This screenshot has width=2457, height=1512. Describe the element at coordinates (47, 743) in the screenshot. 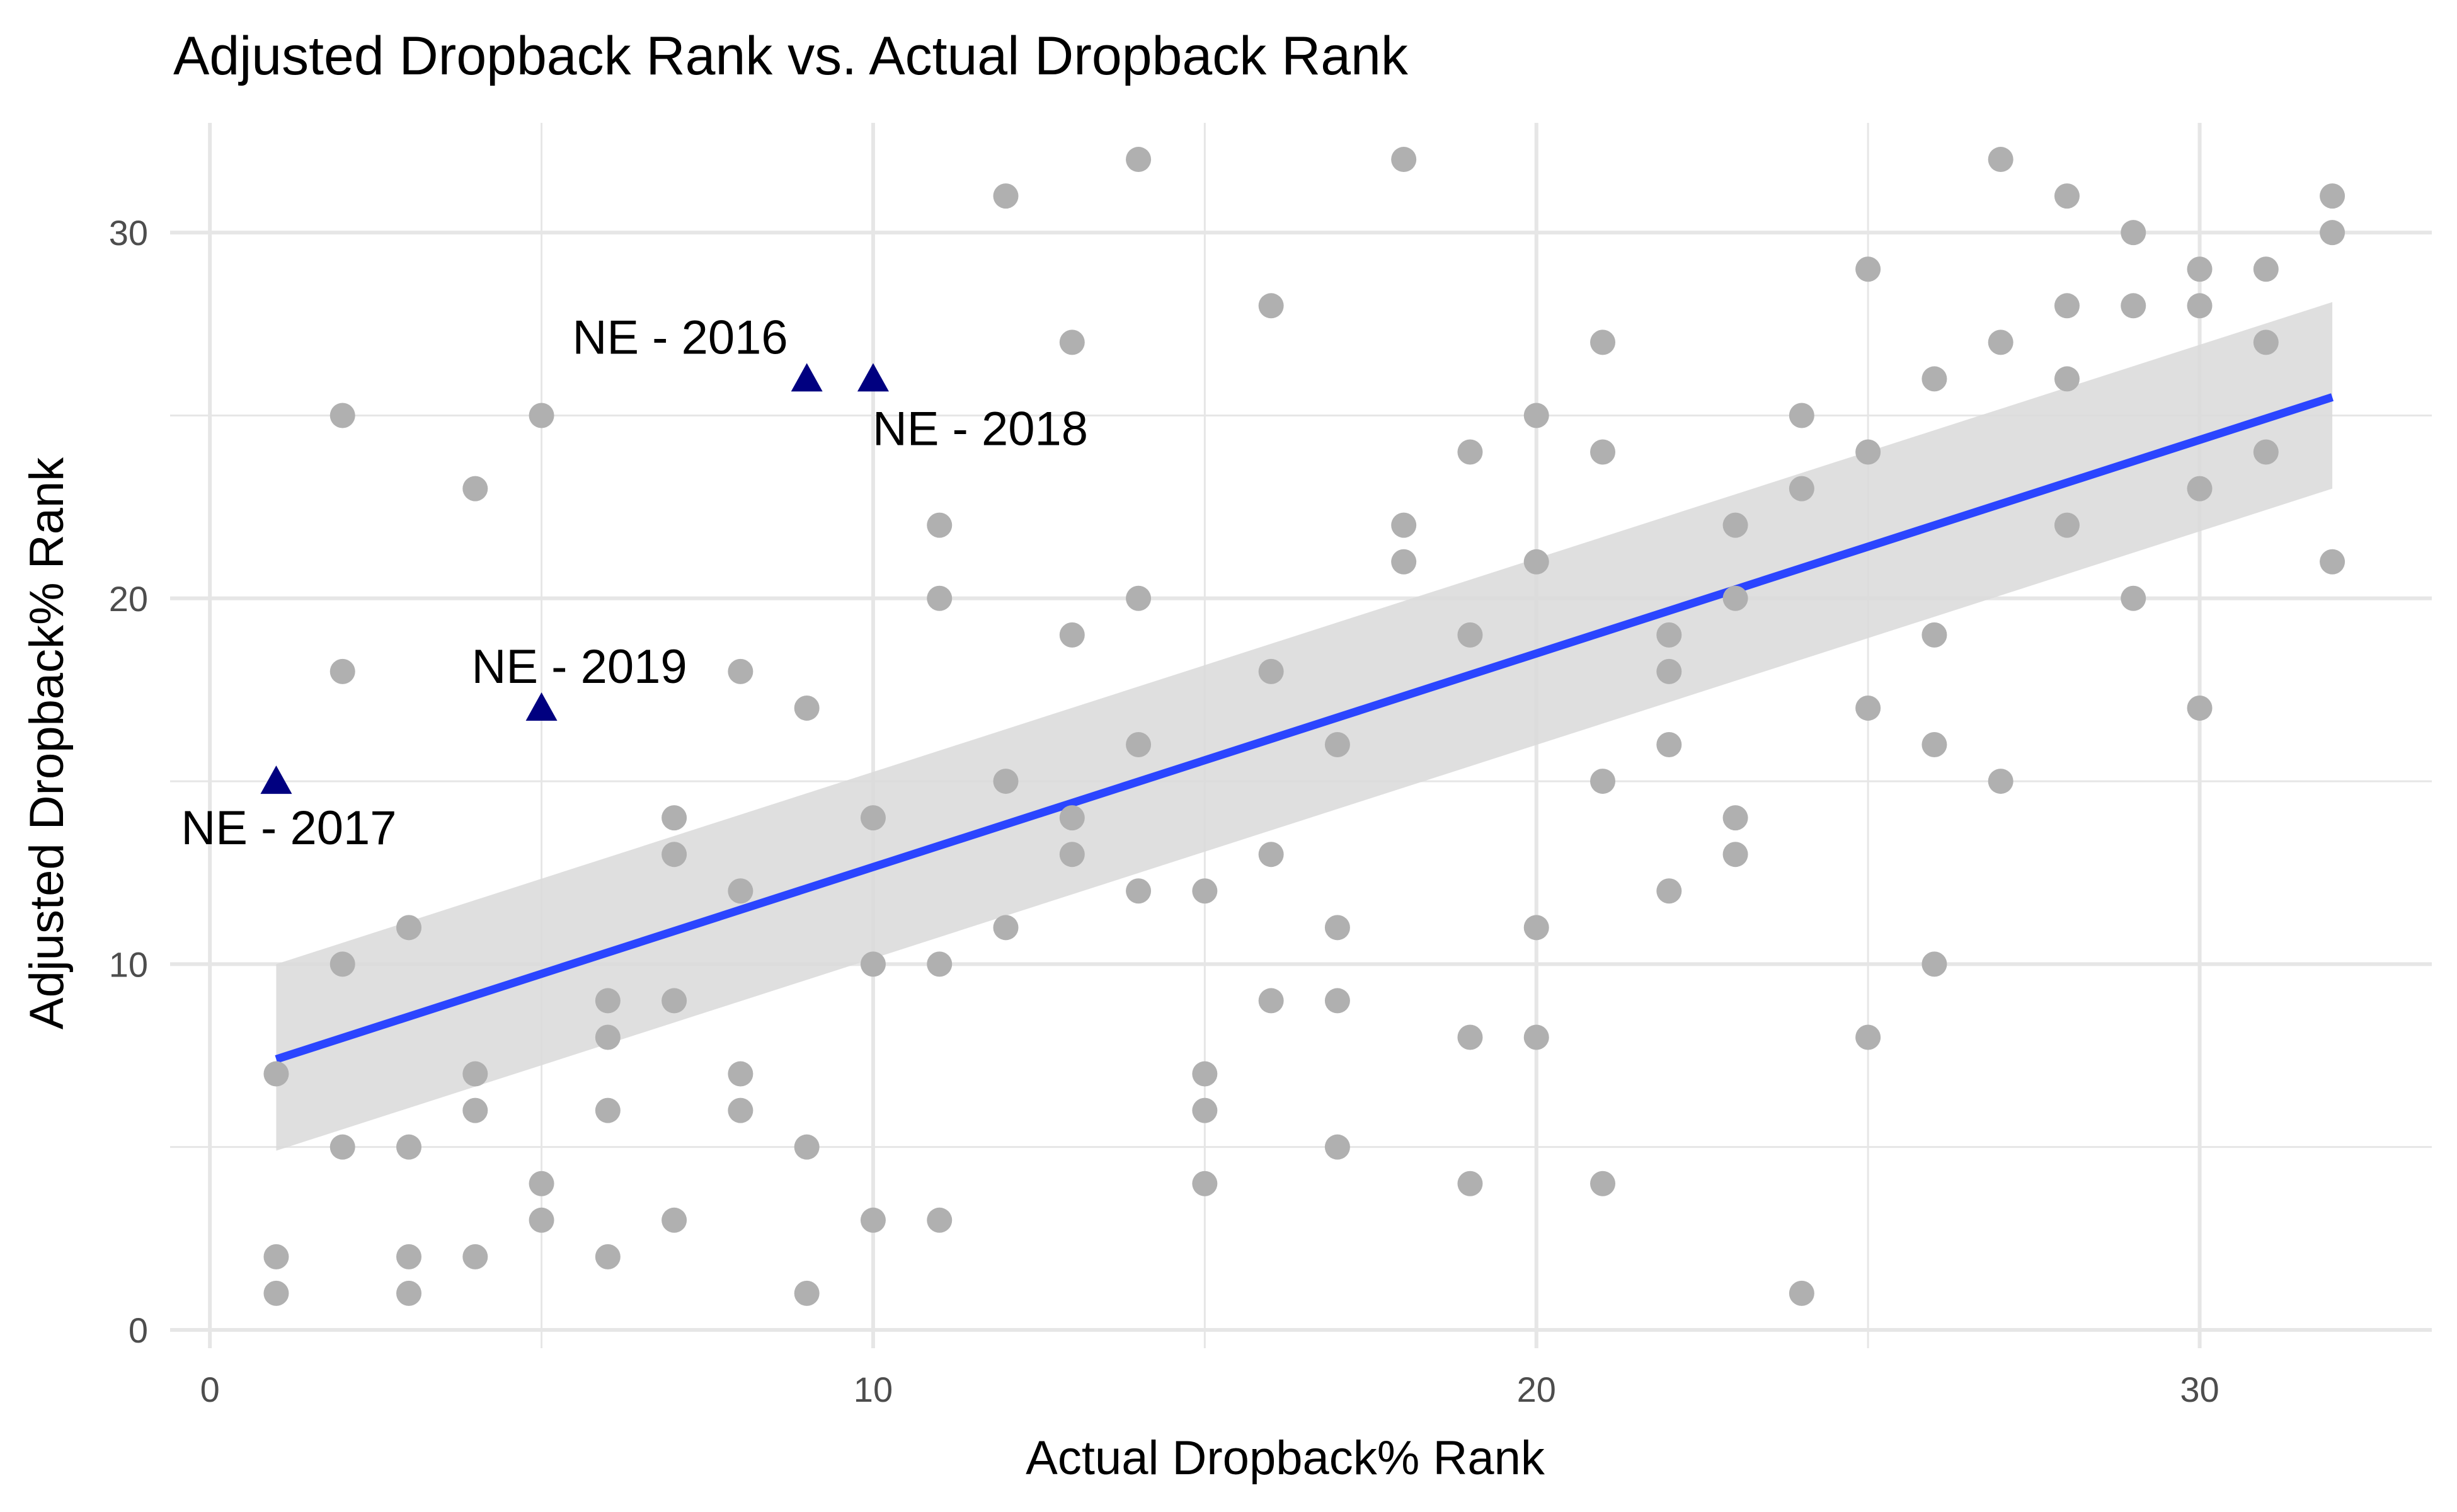

I see `y-axis-title: Adjusted Dropback% Rank` at that location.